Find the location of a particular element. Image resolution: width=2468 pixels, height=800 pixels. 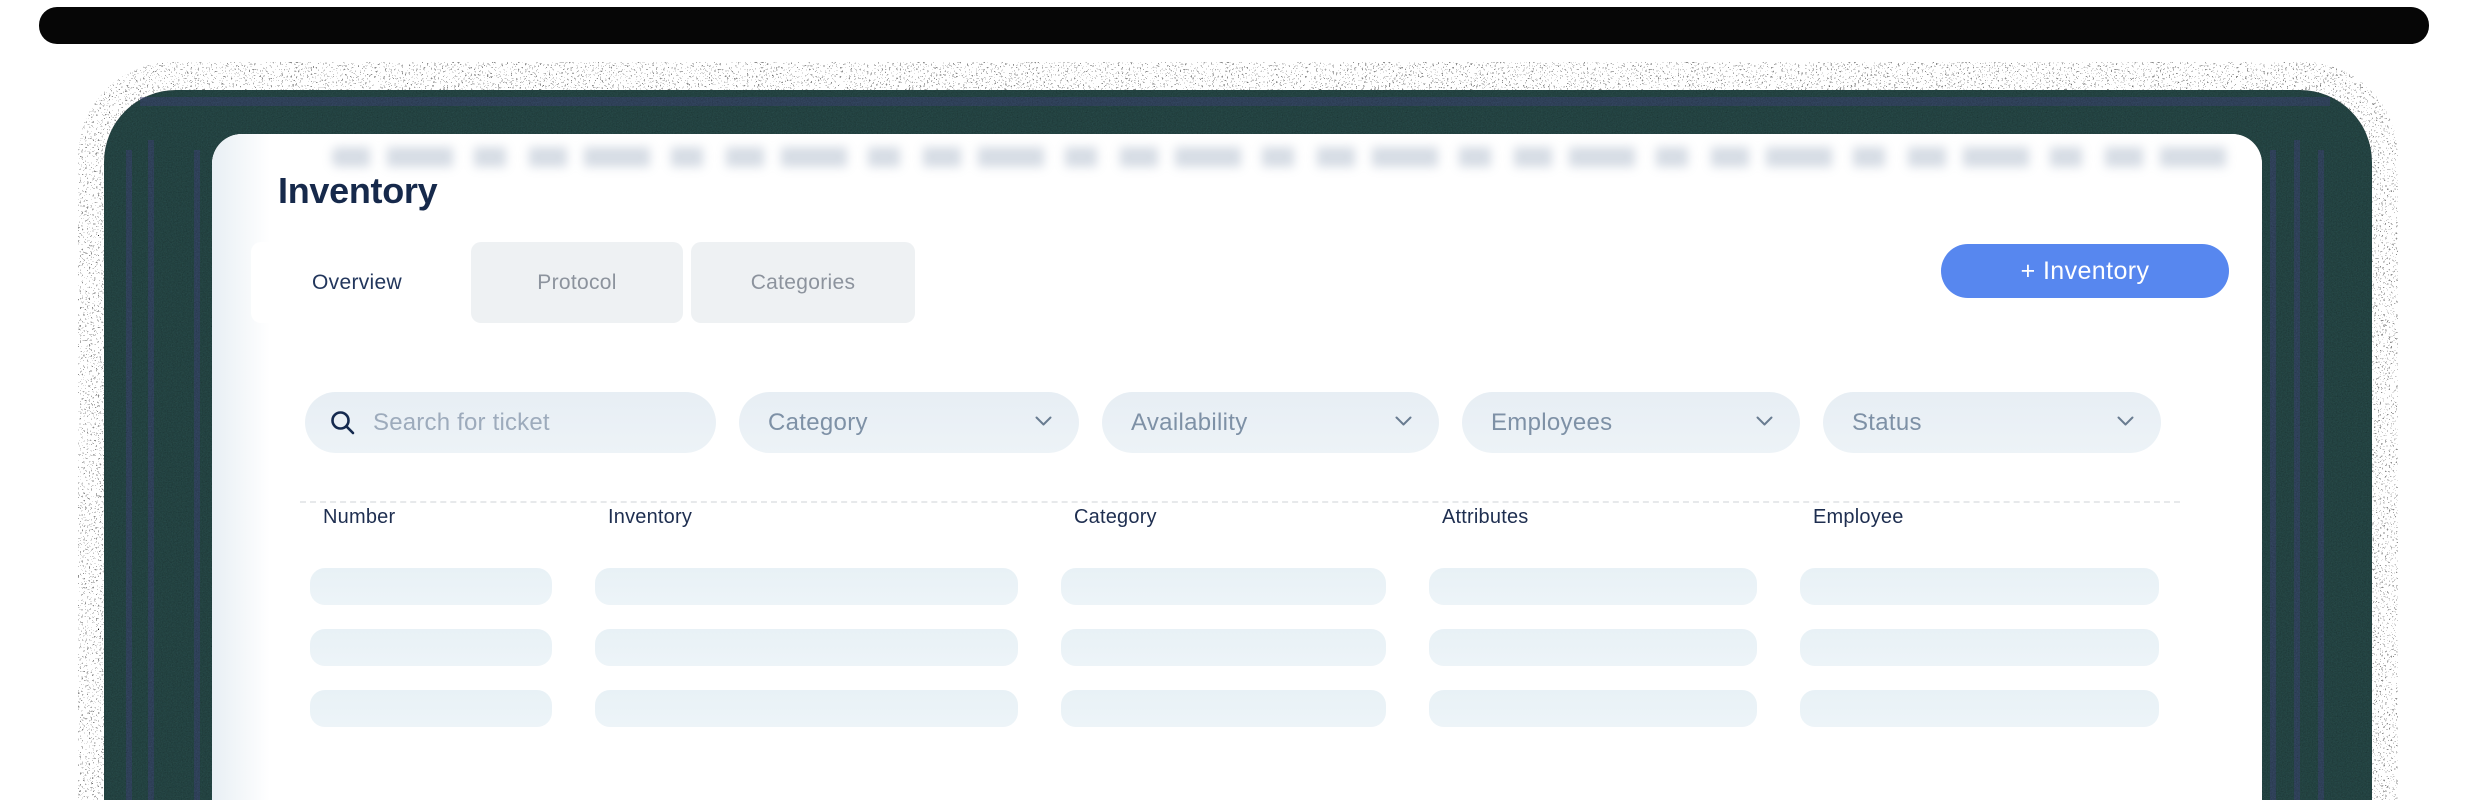

filter-category-label: Category is located at coordinates (818, 422).